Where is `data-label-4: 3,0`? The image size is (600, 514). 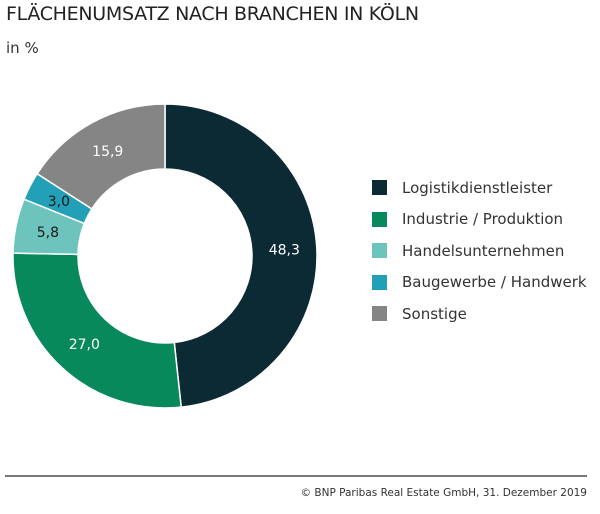 data-label-4: 3,0 is located at coordinates (59, 202).